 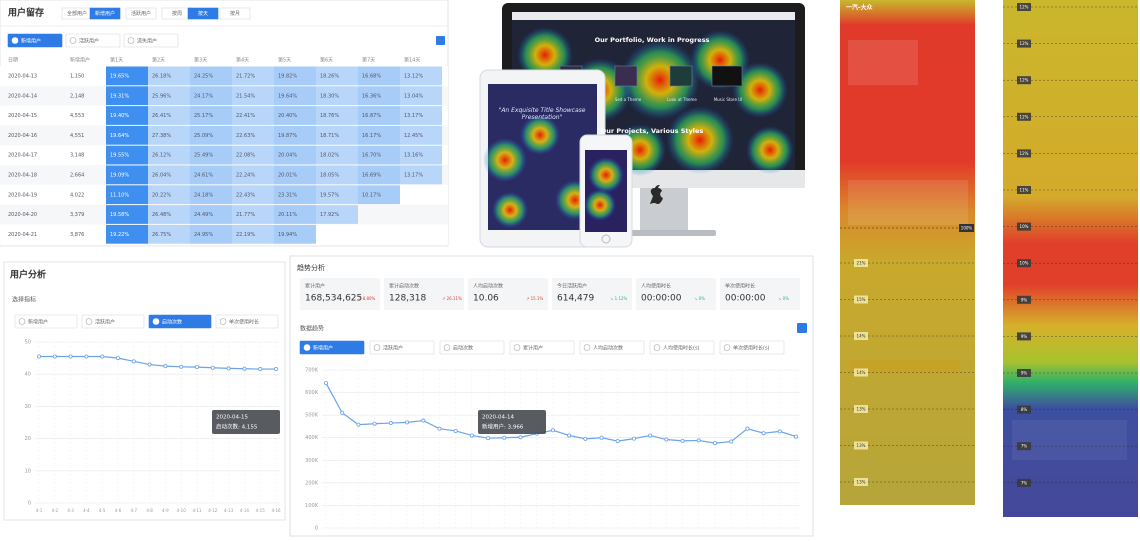 I want to click on cell-text: 20.01%, so click(x=287, y=176).